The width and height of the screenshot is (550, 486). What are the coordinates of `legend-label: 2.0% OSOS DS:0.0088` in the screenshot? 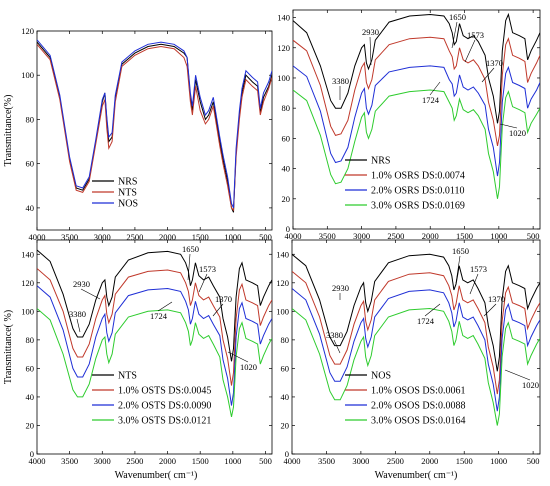 It's located at (418, 406).